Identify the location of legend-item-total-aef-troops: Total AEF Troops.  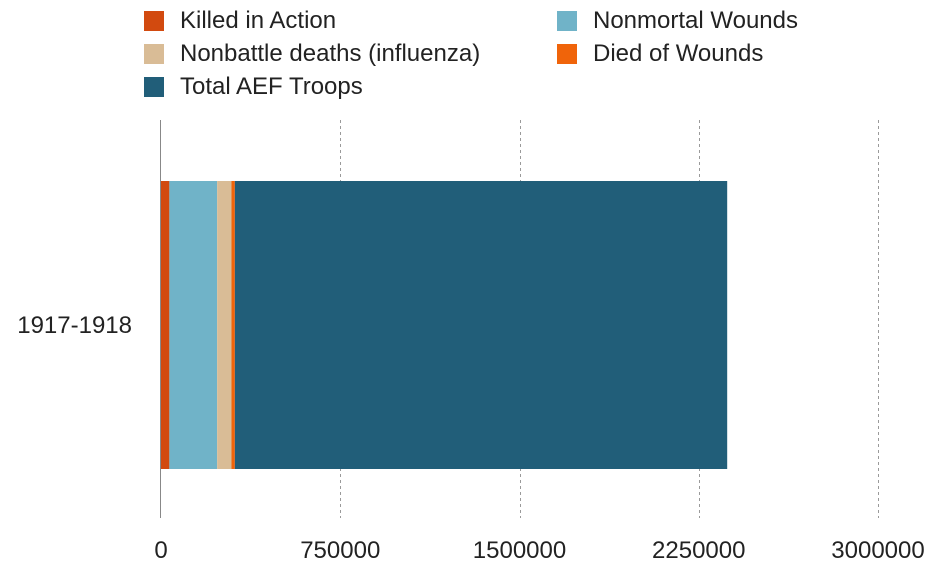
(253, 87).